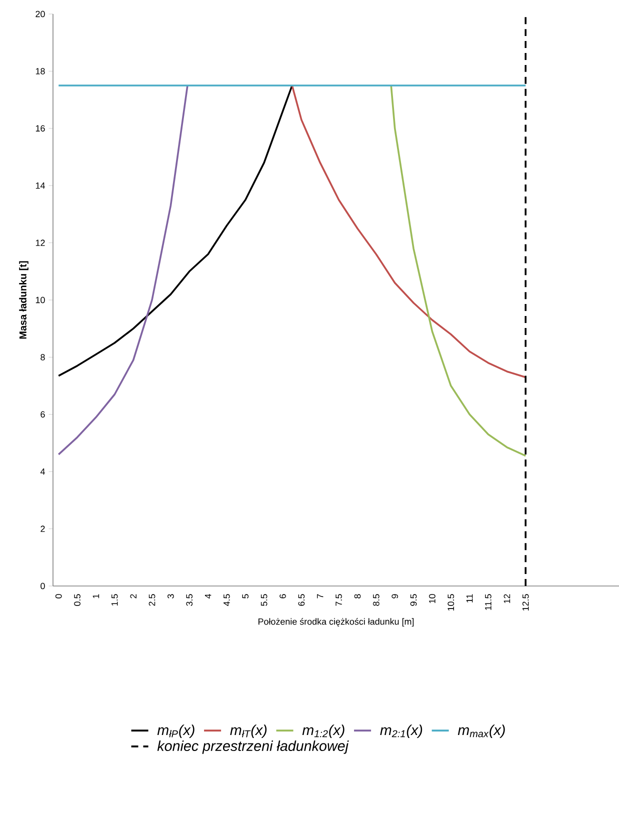 The width and height of the screenshot is (619, 834). I want to click on y-tick-label: 16, so click(40, 128).